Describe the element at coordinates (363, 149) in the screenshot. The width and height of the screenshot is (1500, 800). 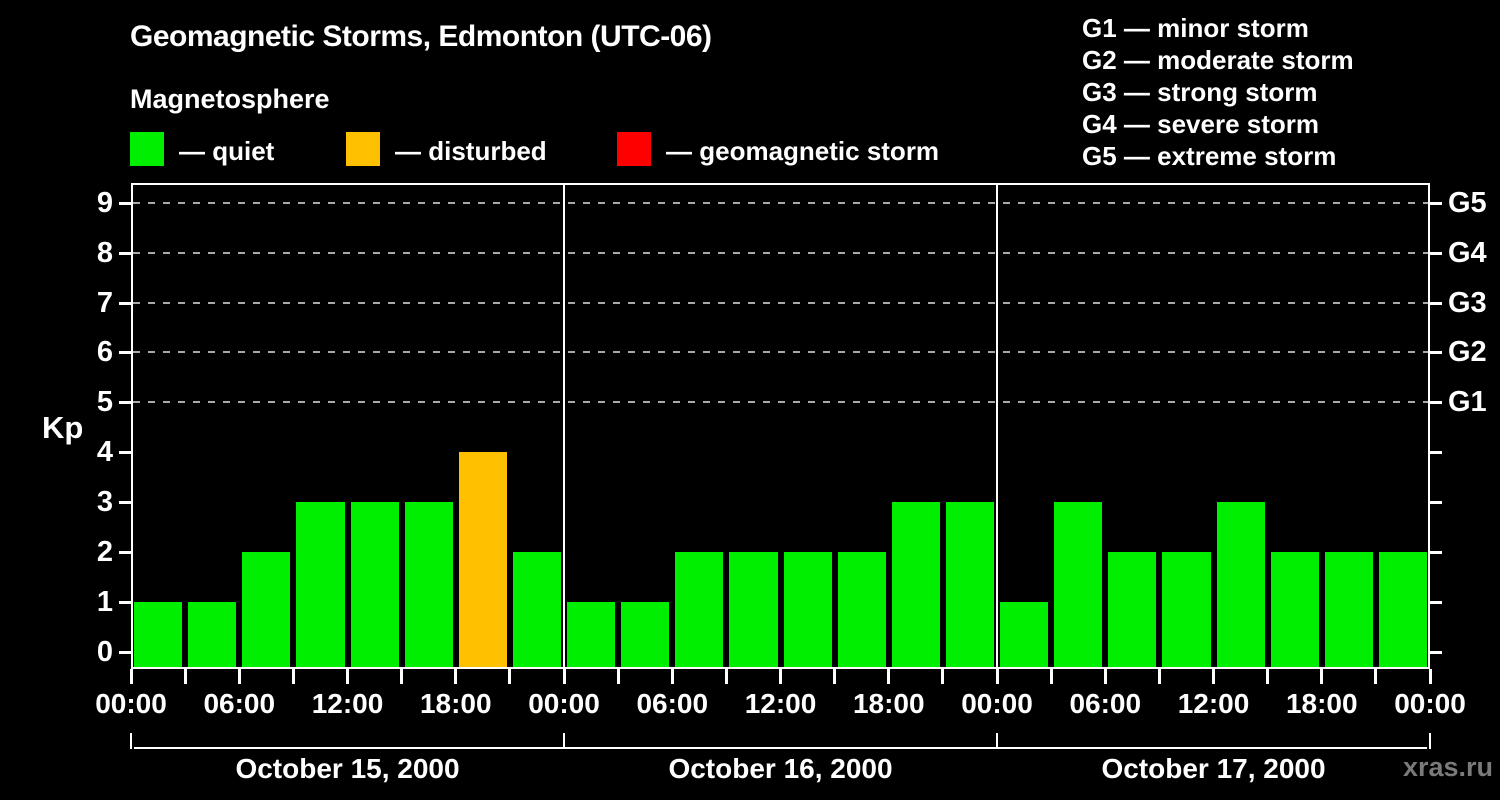
I see `disturbed-swatch` at that location.